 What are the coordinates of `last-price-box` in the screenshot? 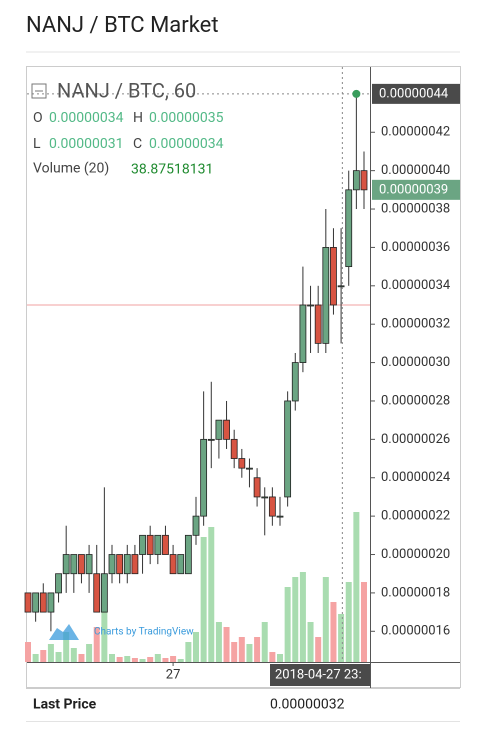 It's located at (416, 189).